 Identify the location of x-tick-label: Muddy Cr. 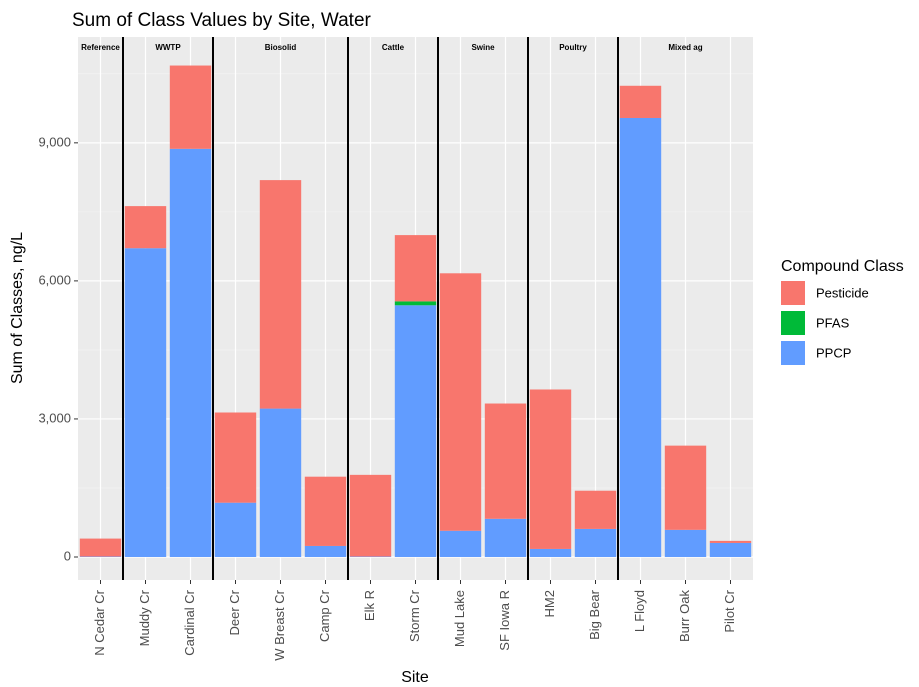
(144, 617).